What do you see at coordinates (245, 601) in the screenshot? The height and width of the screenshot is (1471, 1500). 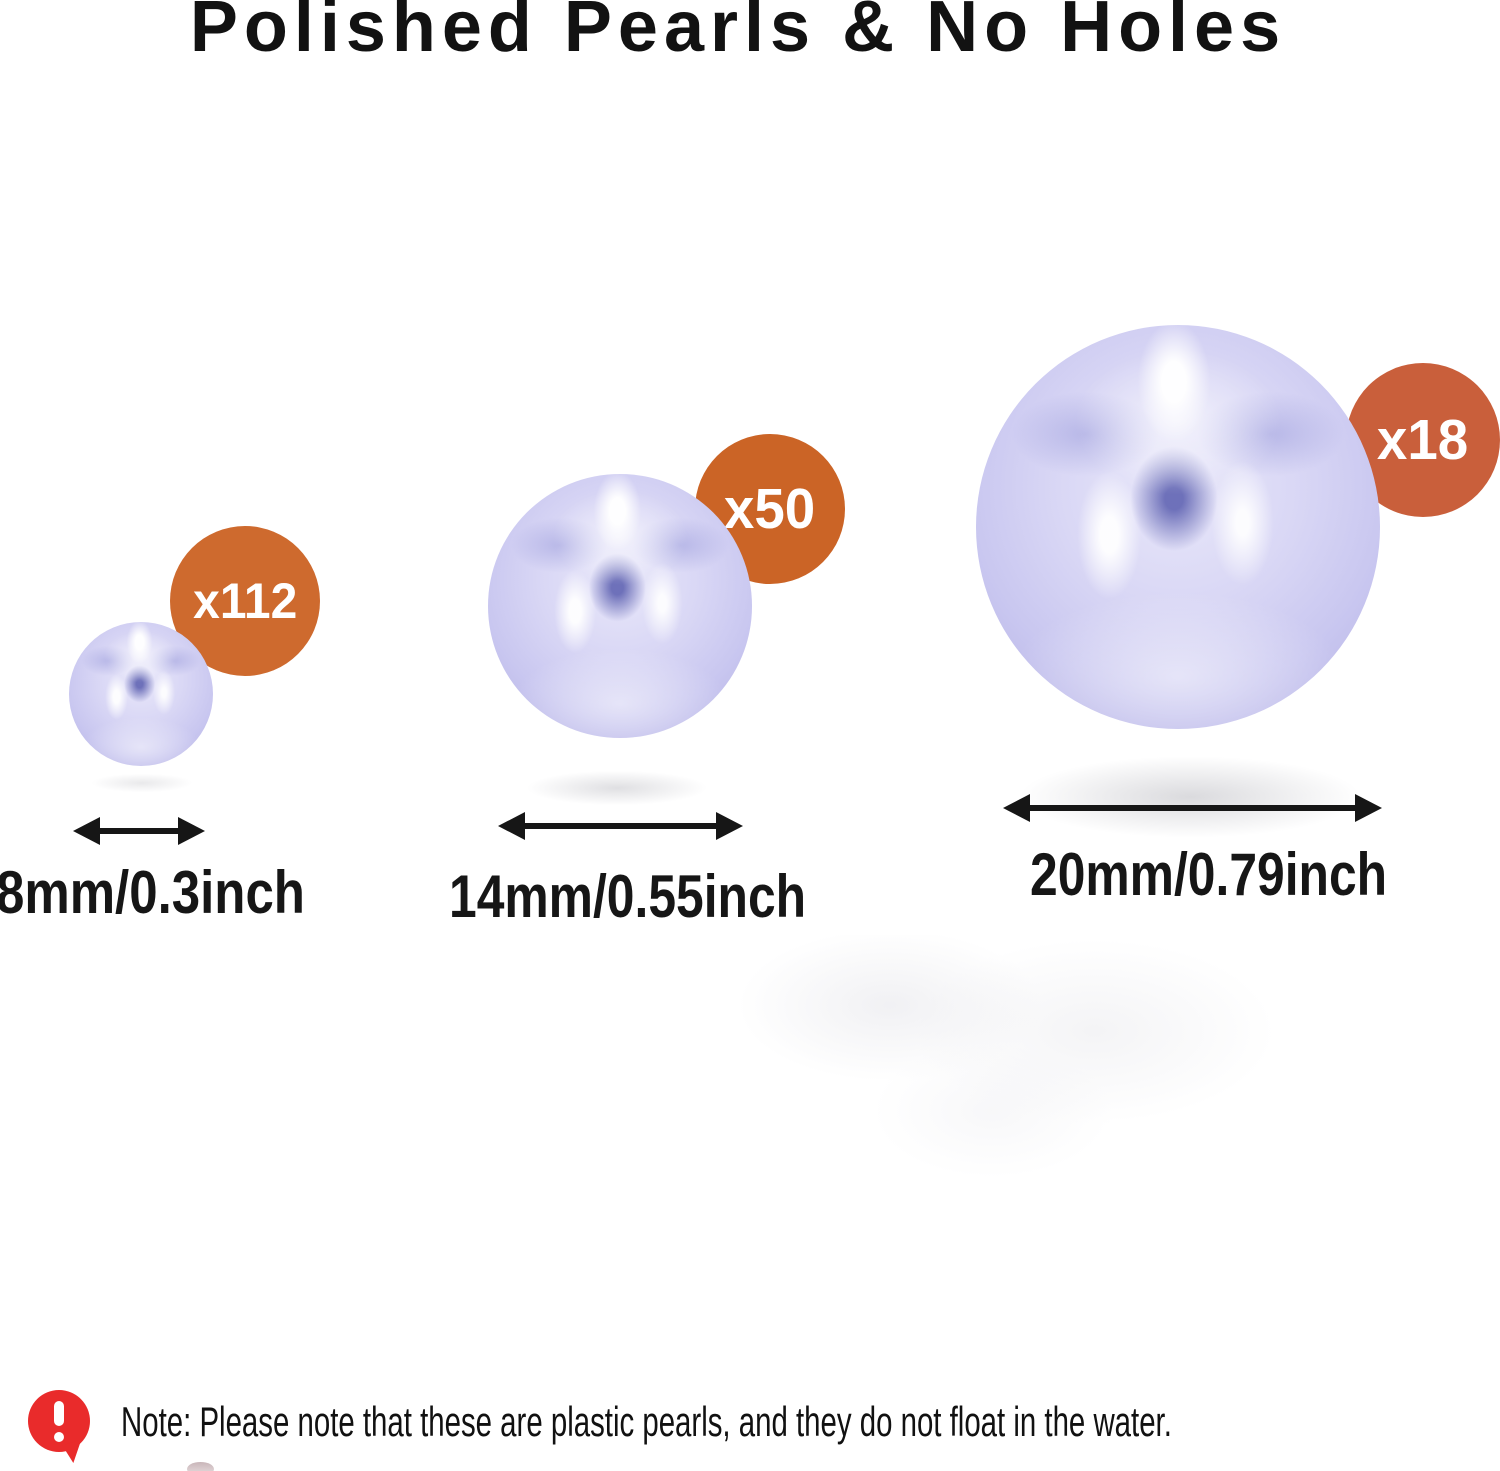 I see `count-badge-x112-label: x112` at bounding box center [245, 601].